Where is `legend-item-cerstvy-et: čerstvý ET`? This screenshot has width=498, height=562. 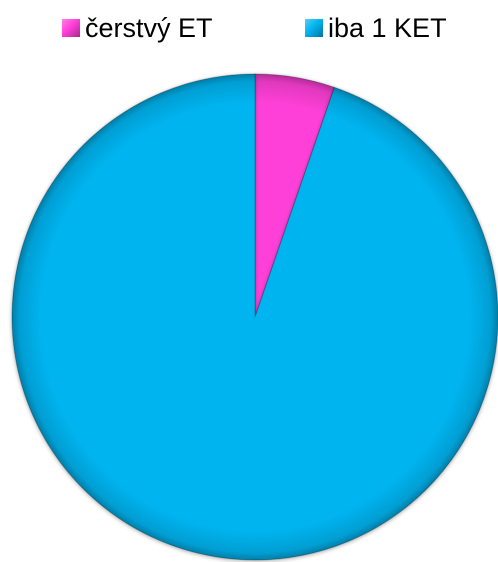 legend-item-cerstvy-et: čerstvý ET is located at coordinates (137, 28).